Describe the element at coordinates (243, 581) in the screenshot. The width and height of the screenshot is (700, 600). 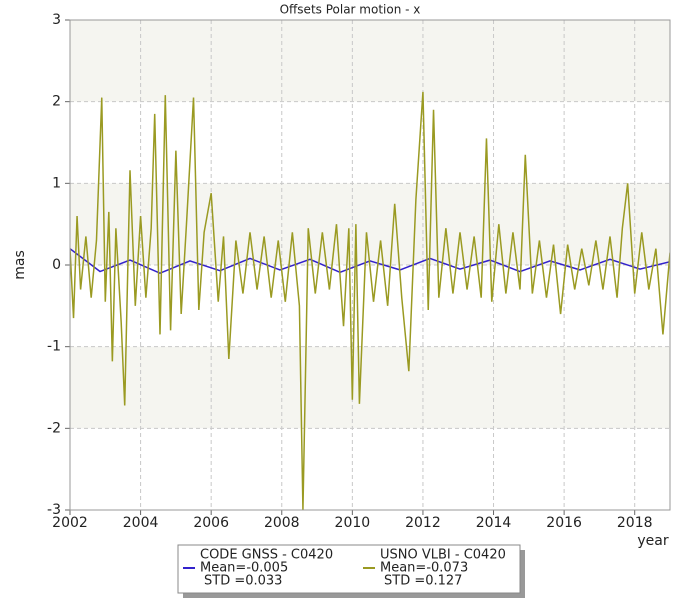
I see `legend-stat: STD =0.033` at that location.